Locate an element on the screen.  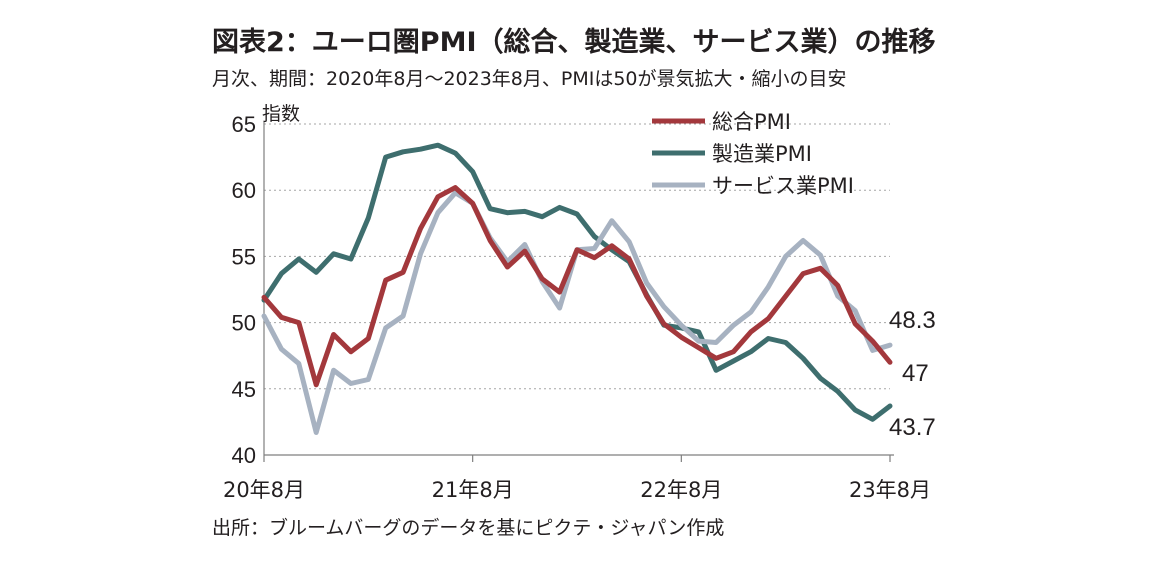
y-tick-labels: 40 45 50 55 60 65 is located at coordinates (244, 290).